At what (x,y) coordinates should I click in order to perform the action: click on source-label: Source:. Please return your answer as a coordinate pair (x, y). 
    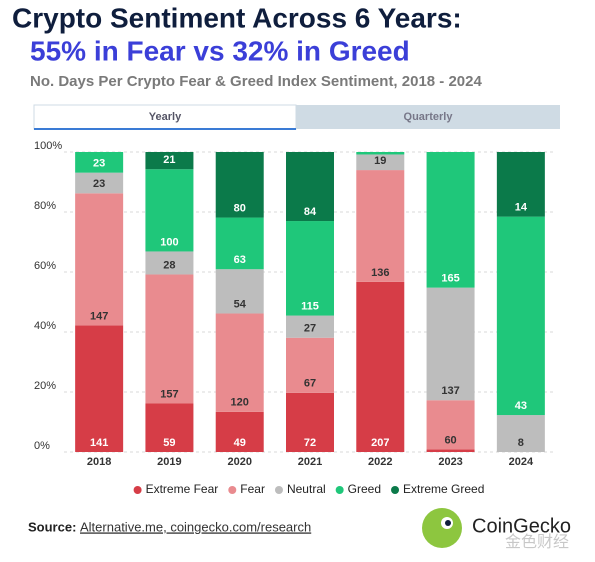
    Looking at the image, I should click on (52, 526).